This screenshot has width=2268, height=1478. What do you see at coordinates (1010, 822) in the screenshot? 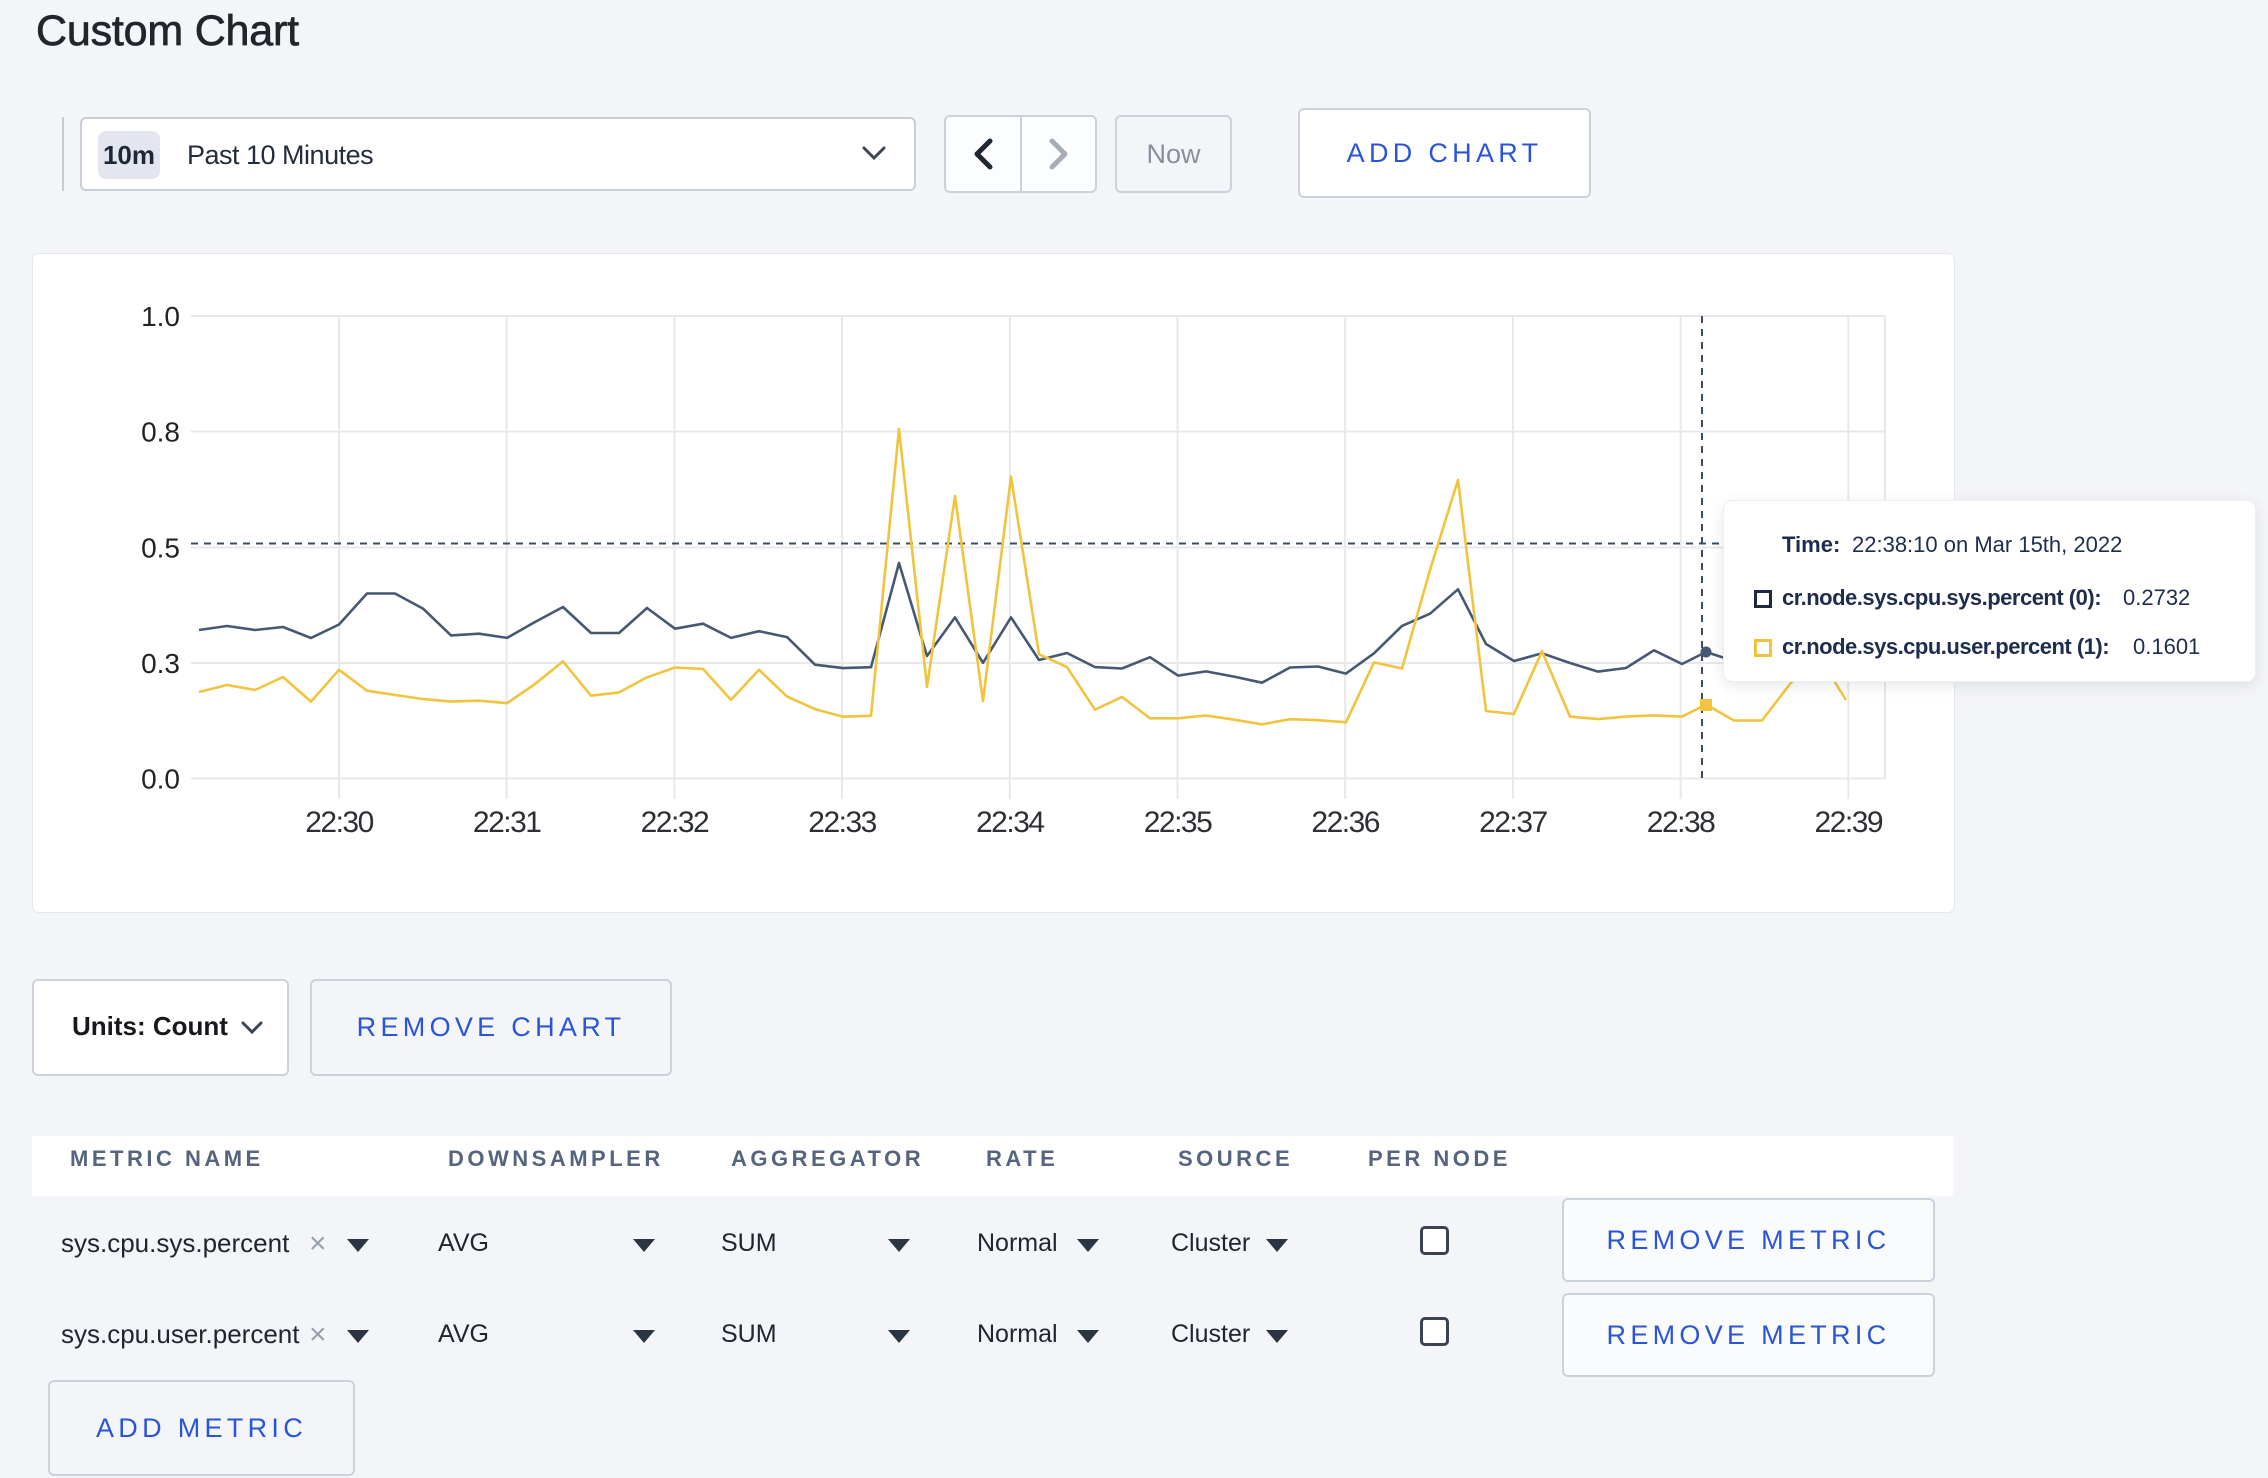
I see `svg-text: 22:34` at bounding box center [1010, 822].